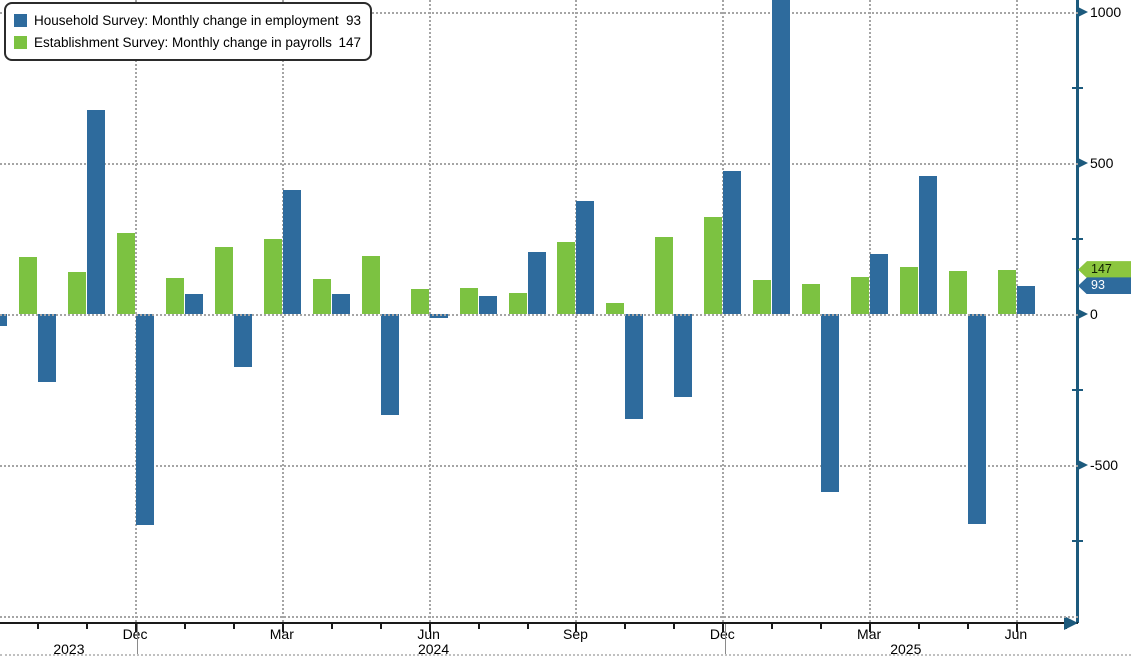 This screenshot has width=1131, height=657. What do you see at coordinates (47, 348) in the screenshot?
I see `bar-household-oct-2023` at bounding box center [47, 348].